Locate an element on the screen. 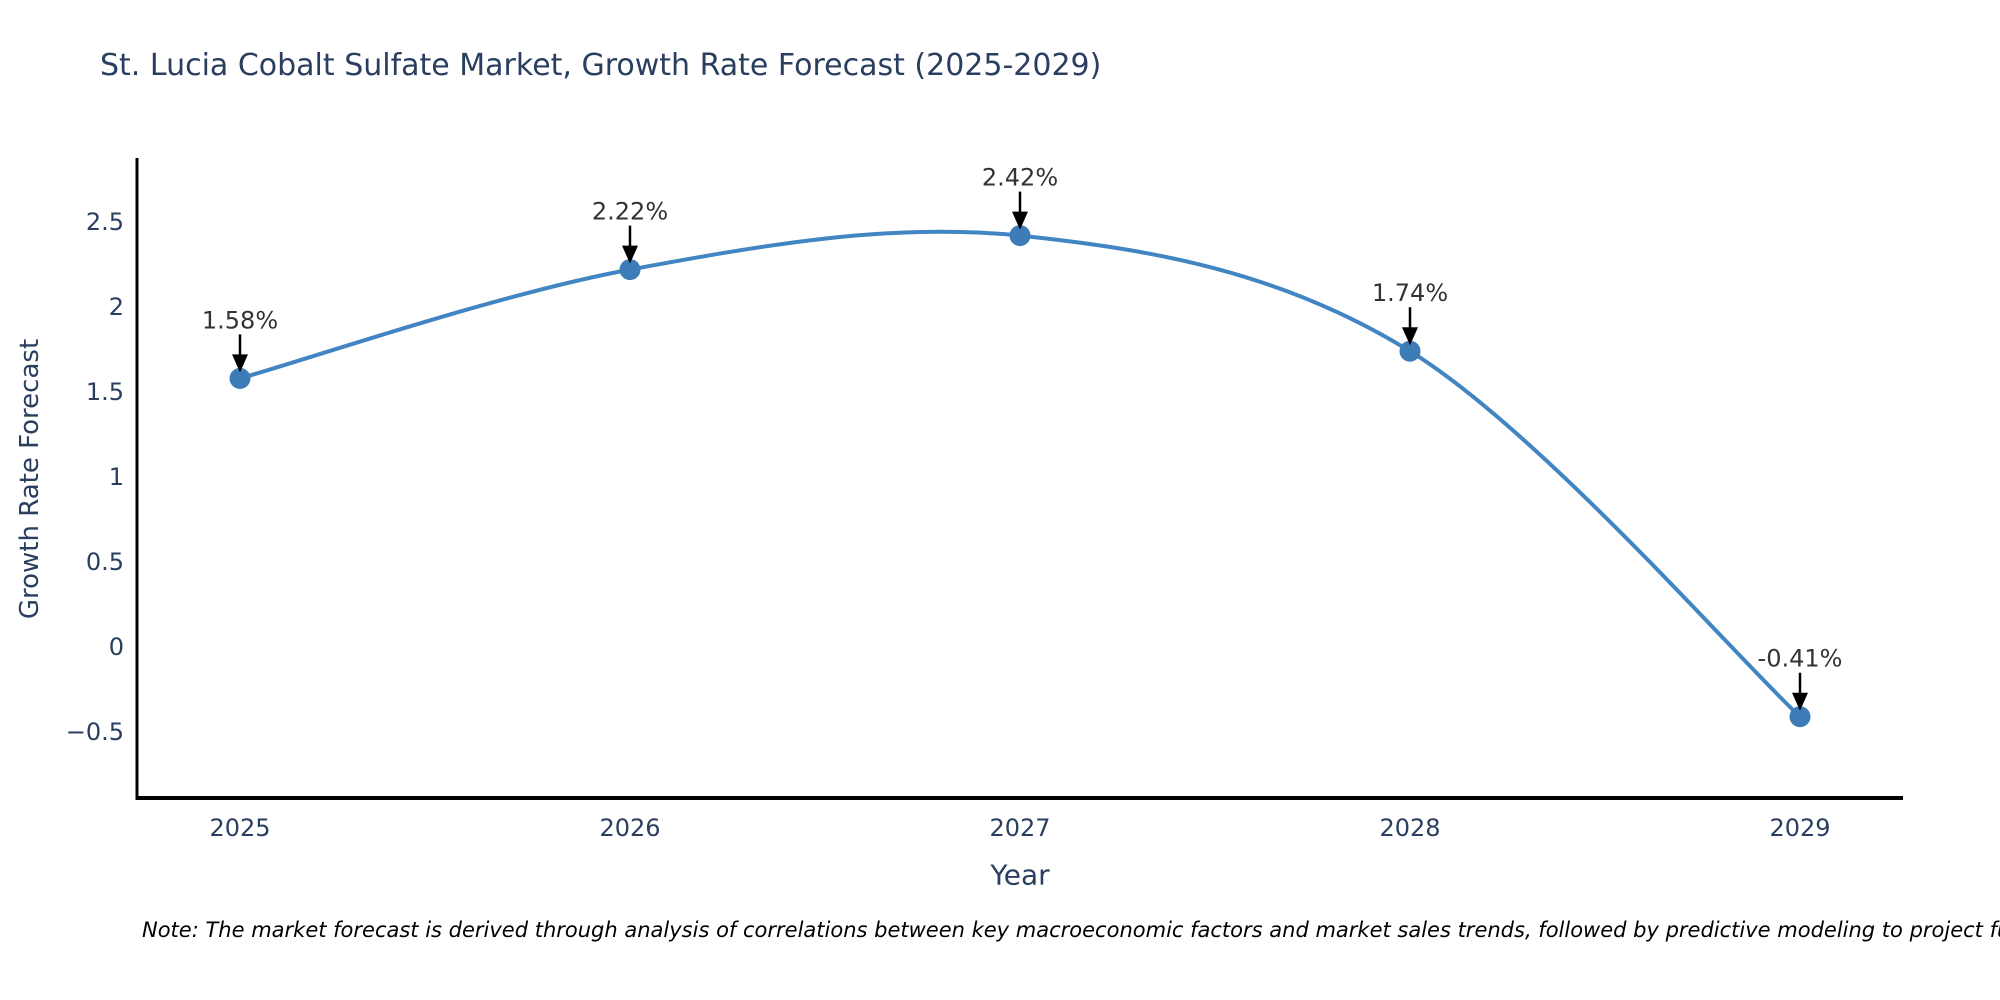  y-tick-label: 1.5 is located at coordinates (105, 392).